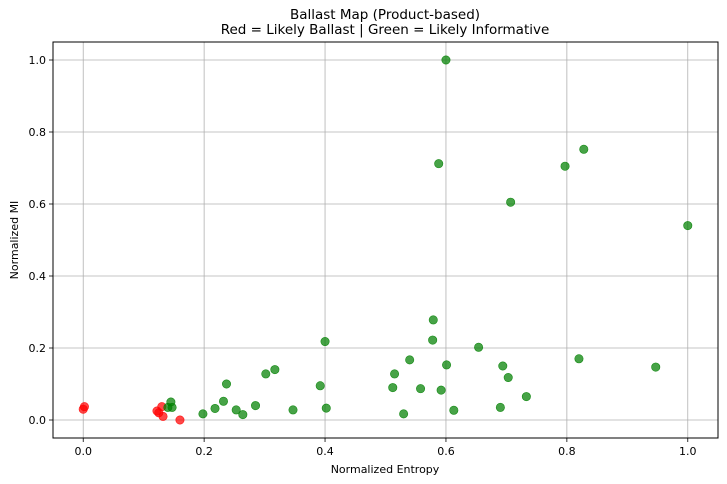 The image size is (727, 484). I want to click on y-tick-label: 0.2, so click(38, 348).